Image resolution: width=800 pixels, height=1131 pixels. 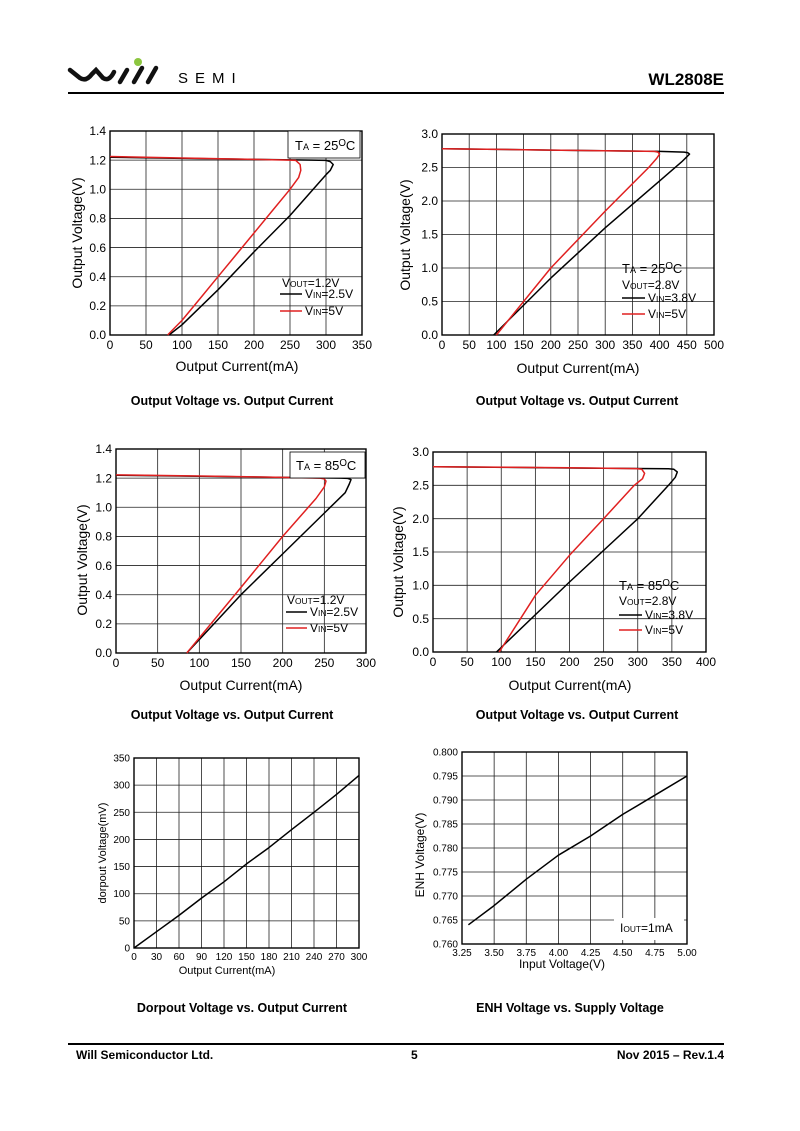 What do you see at coordinates (535, 662) in the screenshot?
I see `x-tick-label: 150` at bounding box center [535, 662].